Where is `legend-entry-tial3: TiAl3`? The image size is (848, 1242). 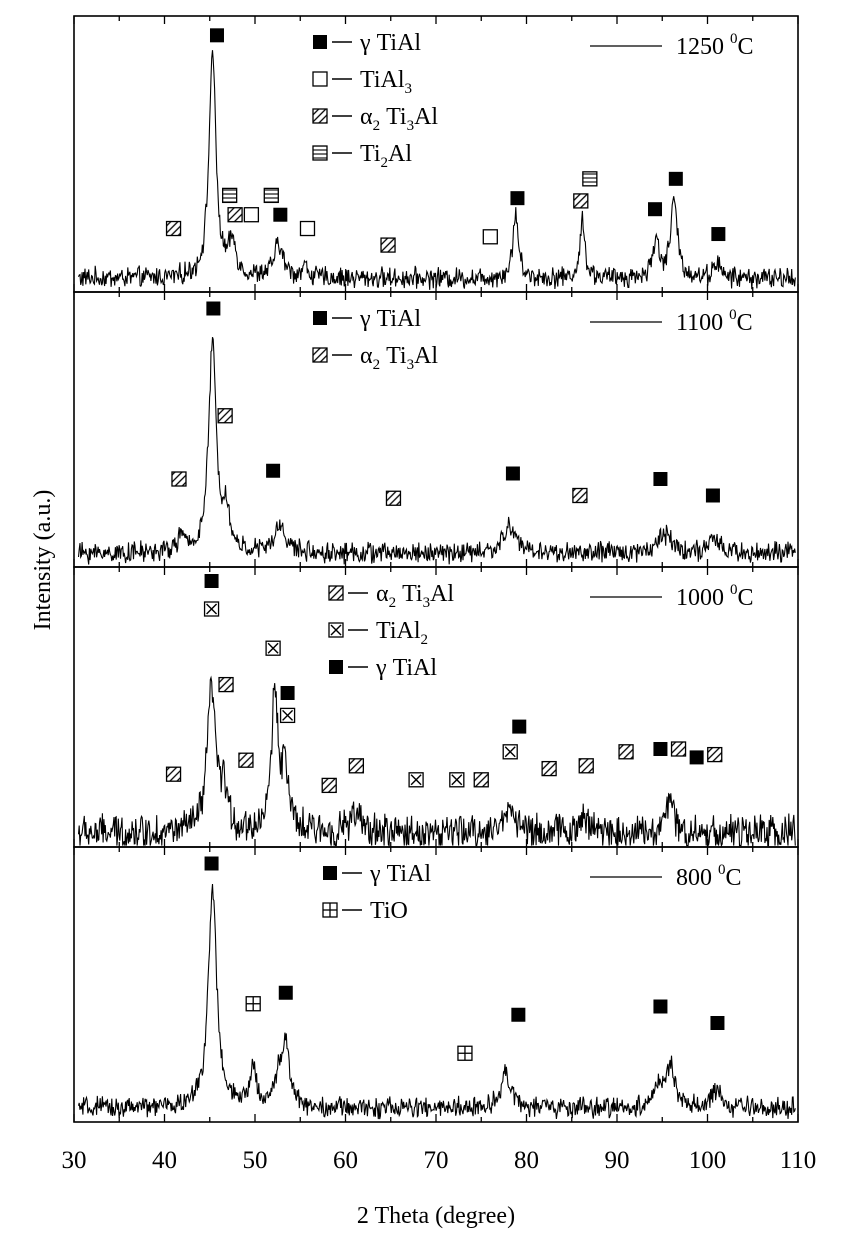
legend-entry-tial3: TiAl3 is located at coordinates (362, 82).